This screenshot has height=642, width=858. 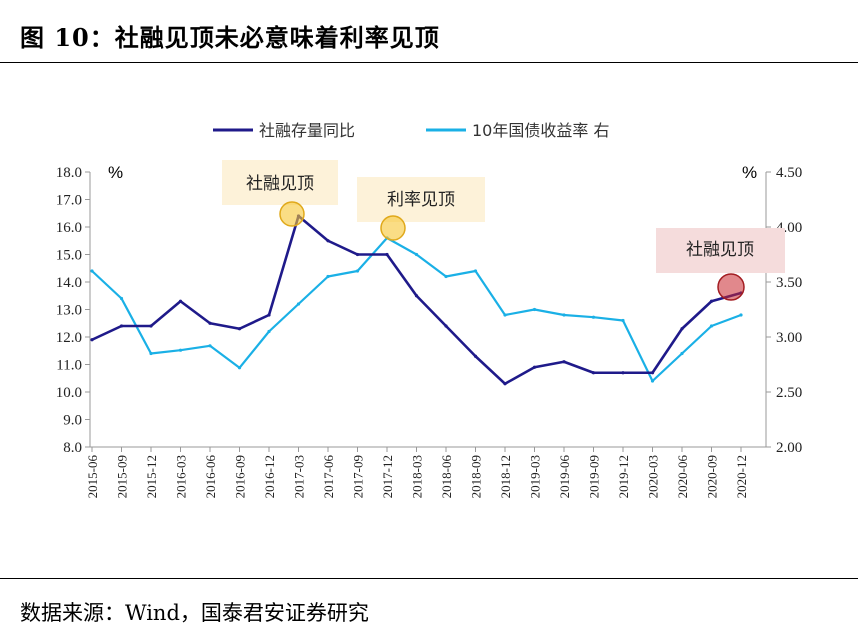 What do you see at coordinates (784, 310) in the screenshot?
I see `right-axis-ticks: 2.002.503.003.504.004.50` at bounding box center [784, 310].